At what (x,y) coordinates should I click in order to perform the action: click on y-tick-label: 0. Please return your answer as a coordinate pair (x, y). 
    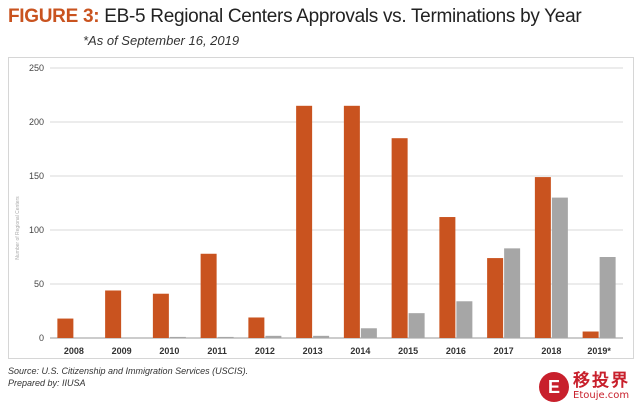
    Looking at the image, I should click on (41, 338).